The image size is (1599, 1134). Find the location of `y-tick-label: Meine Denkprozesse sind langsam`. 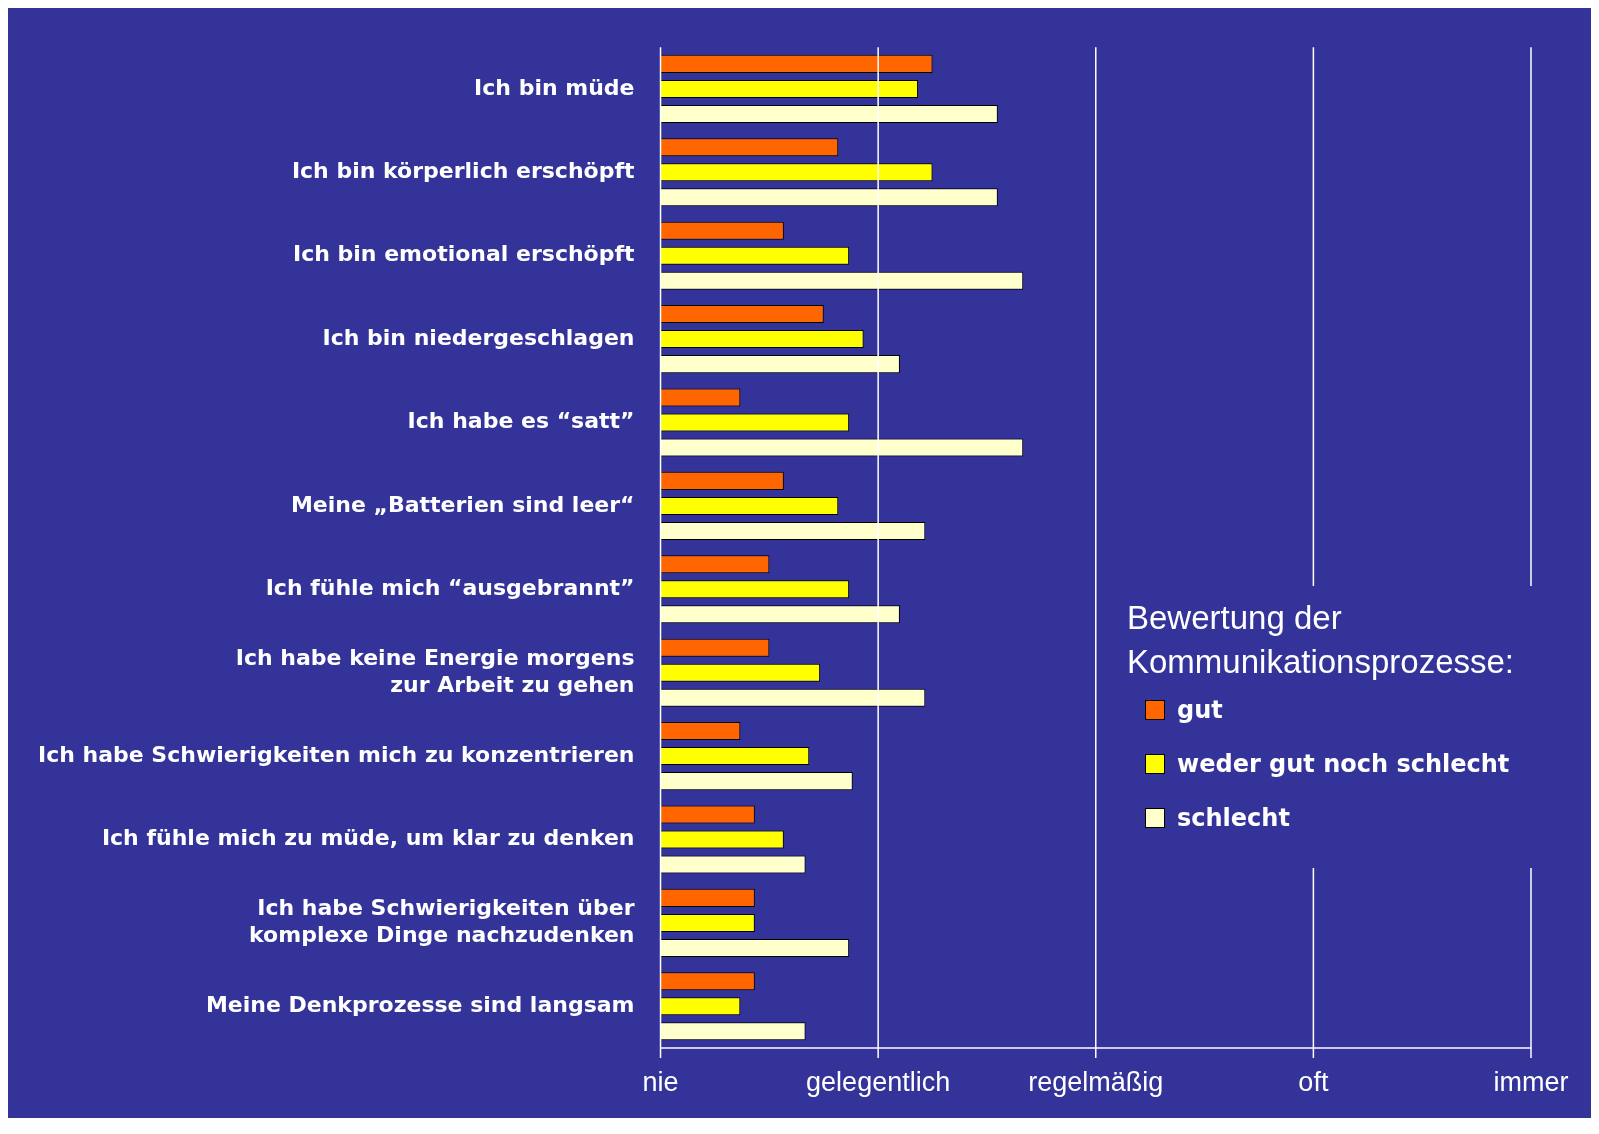

y-tick-label: Meine Denkprozesse sind langsam is located at coordinates (420, 1005).